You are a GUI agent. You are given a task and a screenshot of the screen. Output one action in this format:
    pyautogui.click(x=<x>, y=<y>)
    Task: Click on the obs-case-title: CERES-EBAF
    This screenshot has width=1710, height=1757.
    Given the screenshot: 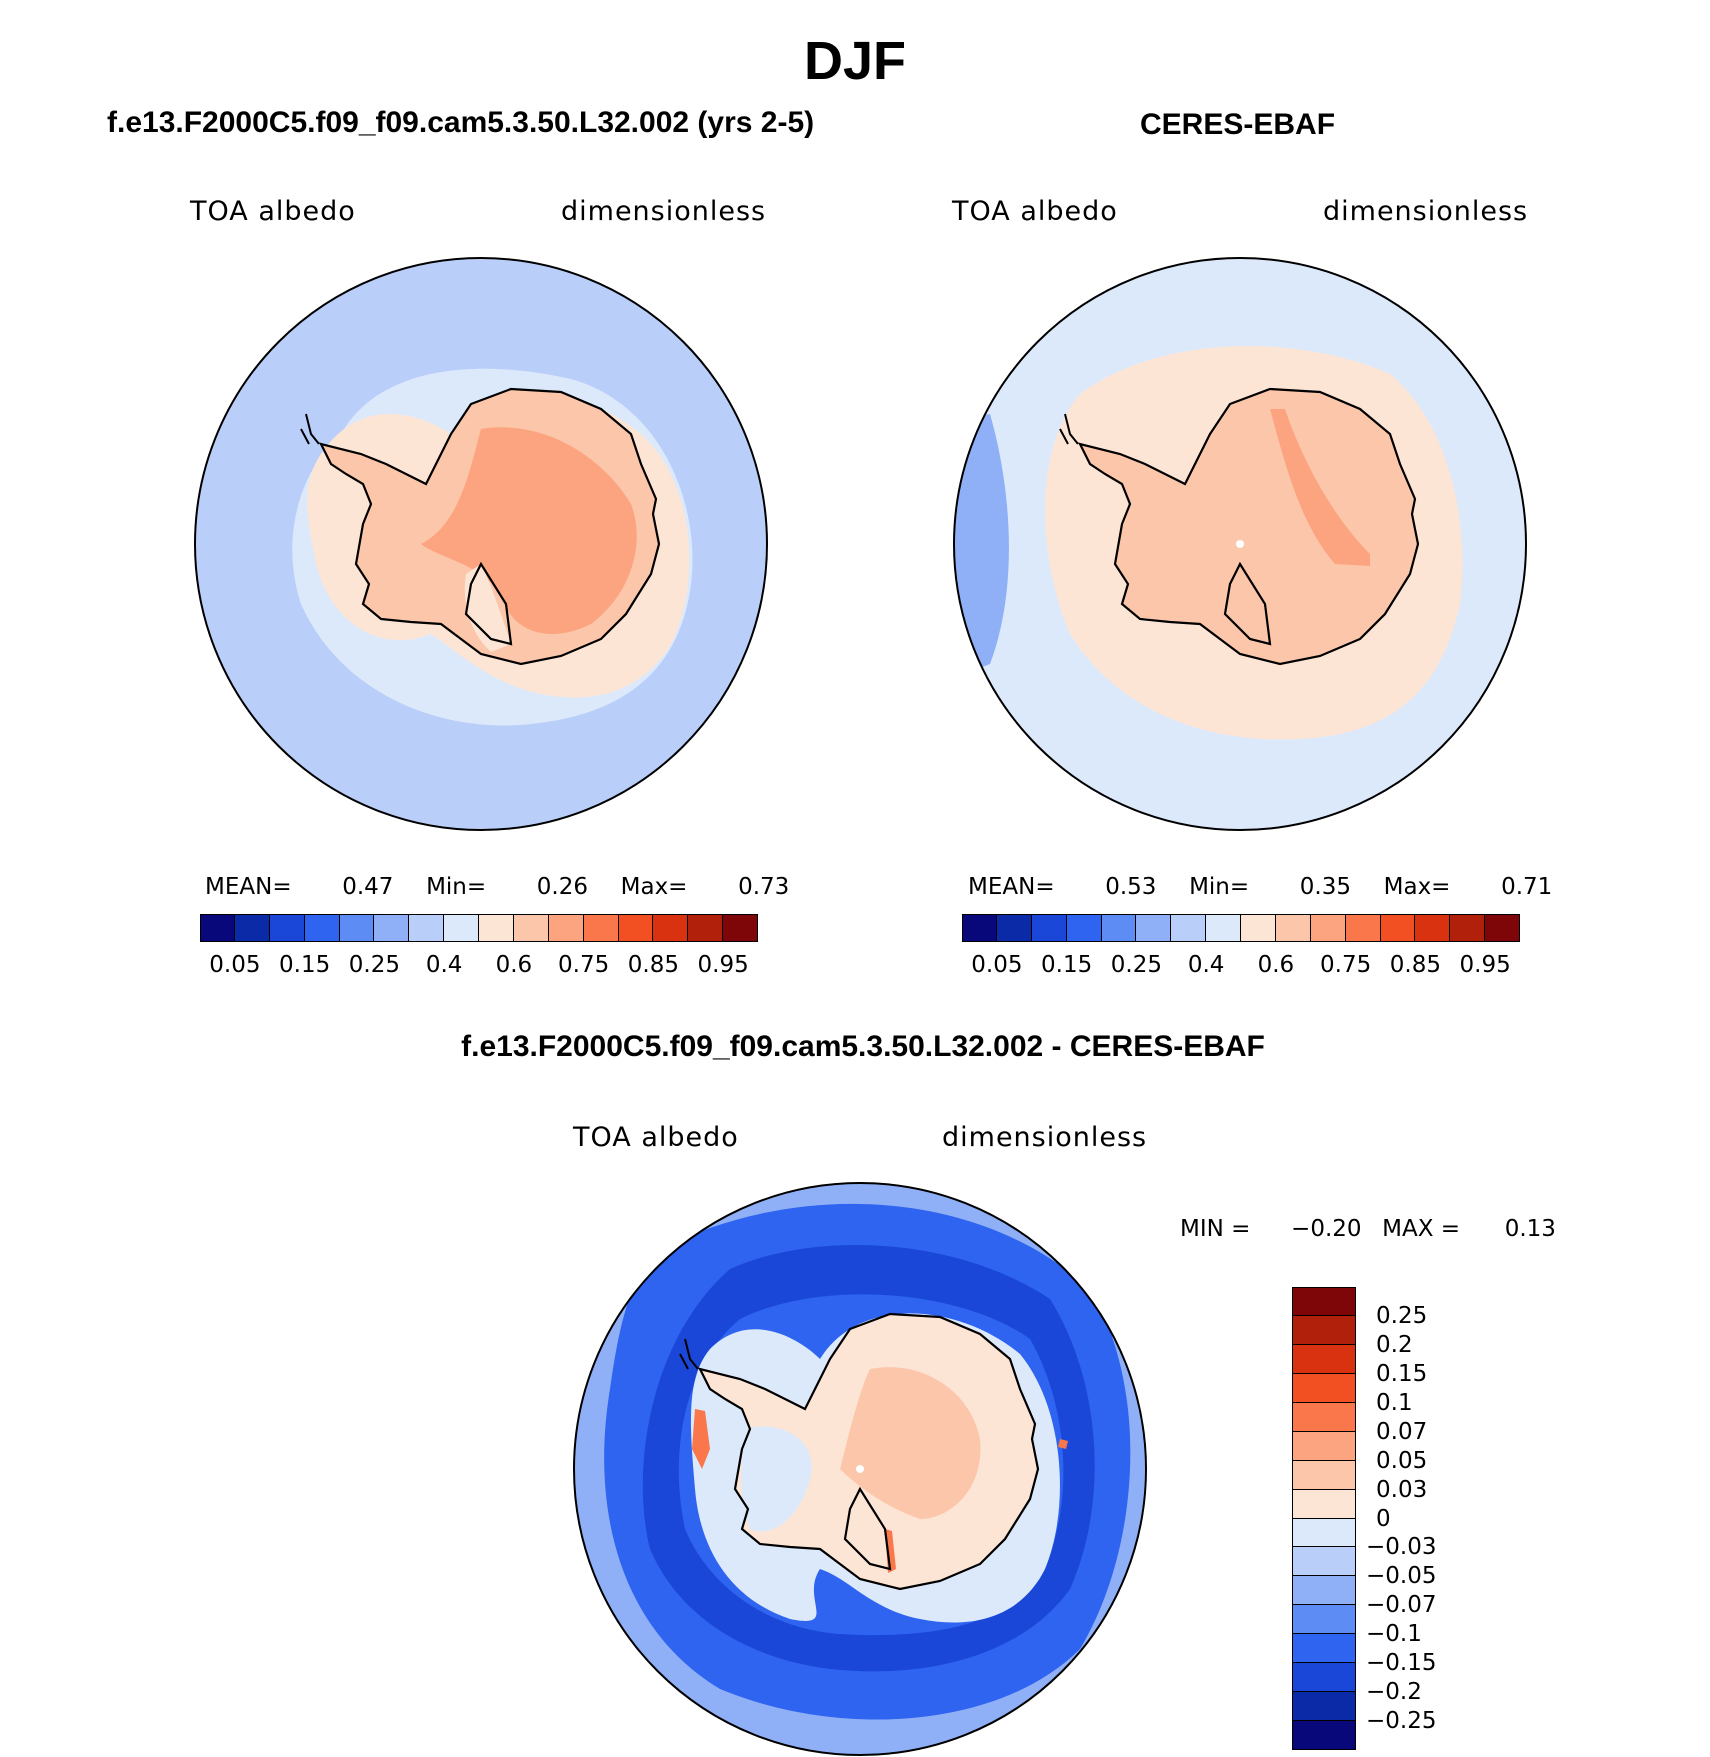 What is the action you would take?
    pyautogui.click(x=1238, y=124)
    